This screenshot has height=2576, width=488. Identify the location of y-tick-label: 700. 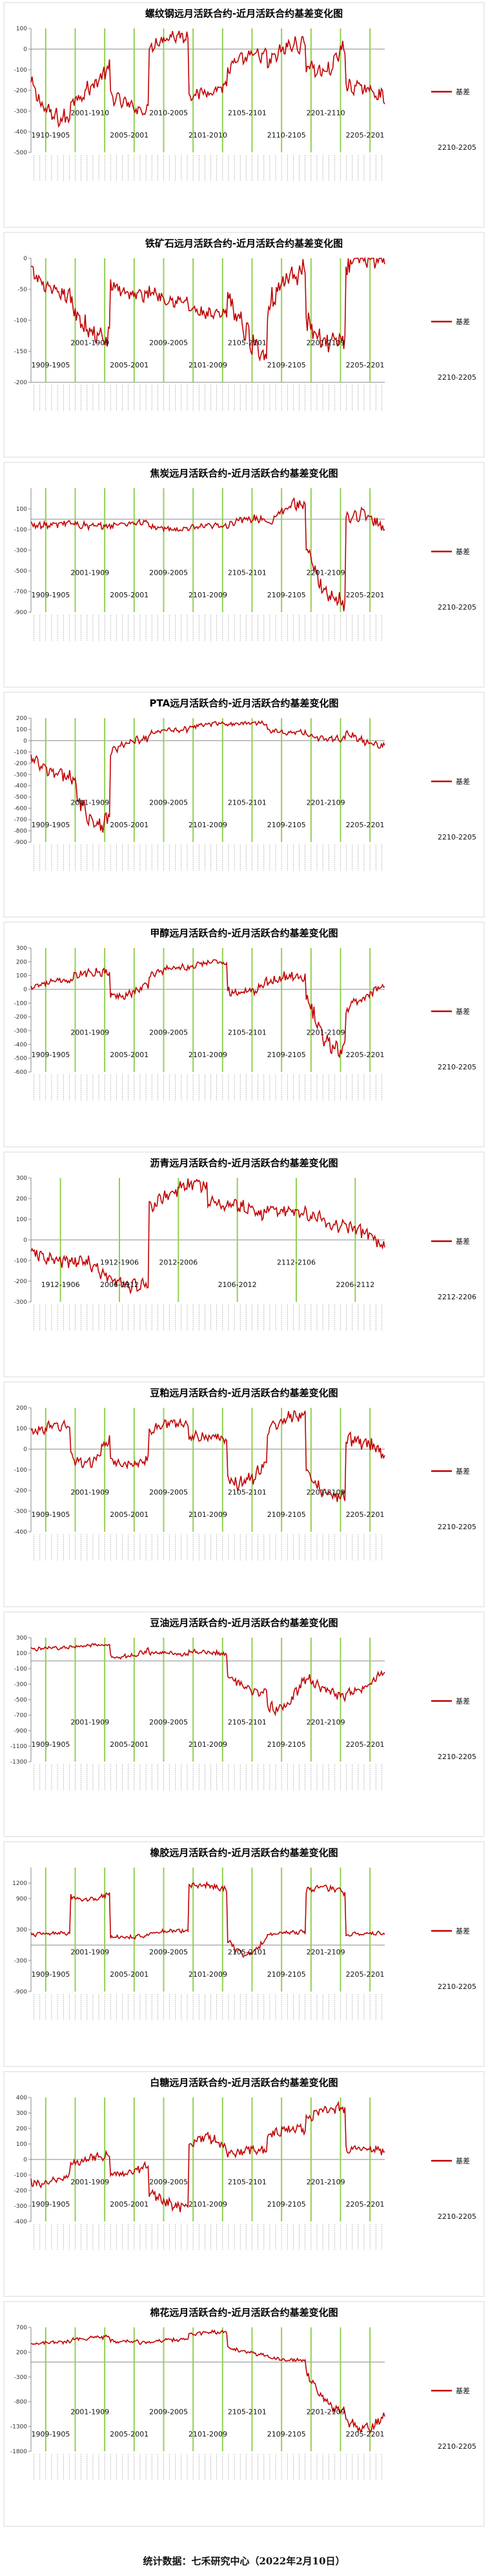
(21, 2328).